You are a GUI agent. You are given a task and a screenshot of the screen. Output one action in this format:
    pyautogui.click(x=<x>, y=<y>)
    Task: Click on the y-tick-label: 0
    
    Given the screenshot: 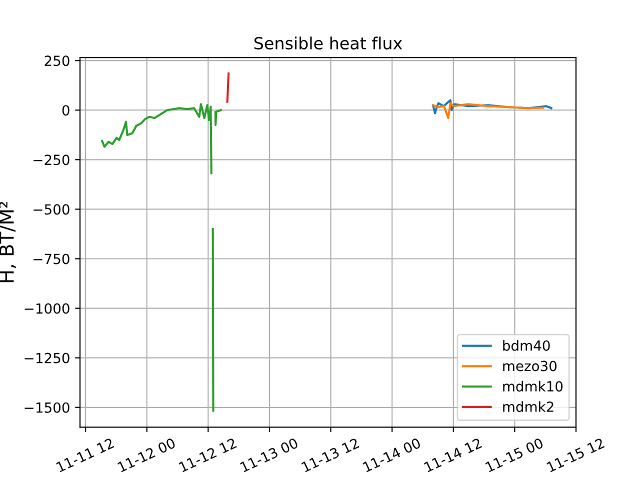 What is the action you would take?
    pyautogui.click(x=66, y=110)
    